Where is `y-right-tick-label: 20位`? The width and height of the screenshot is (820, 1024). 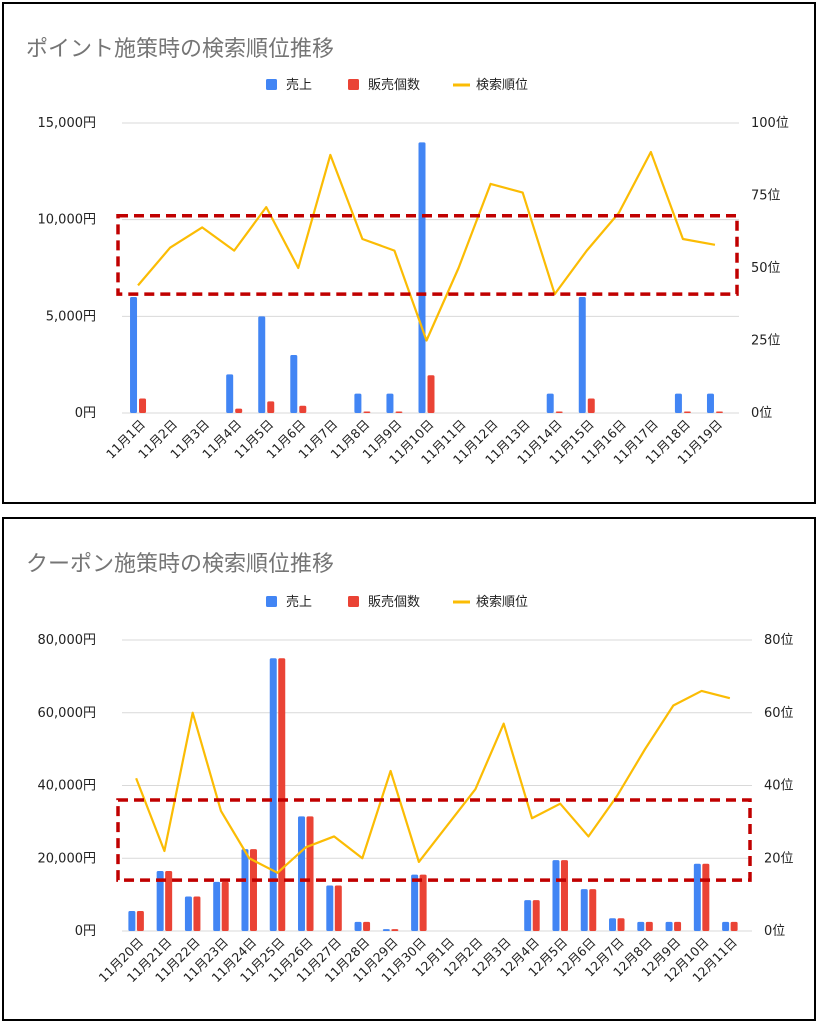 y-right-tick-label: 20位 is located at coordinates (779, 858).